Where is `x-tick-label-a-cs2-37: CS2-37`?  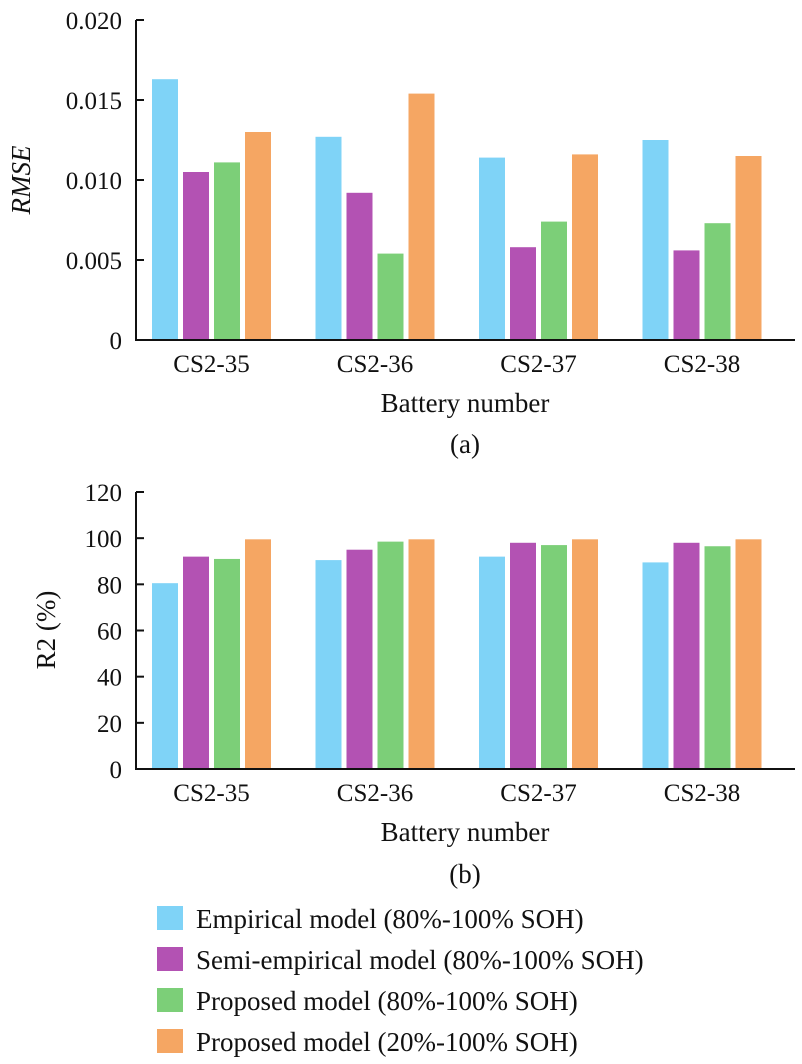 x-tick-label-a-cs2-37: CS2-37 is located at coordinates (538, 364).